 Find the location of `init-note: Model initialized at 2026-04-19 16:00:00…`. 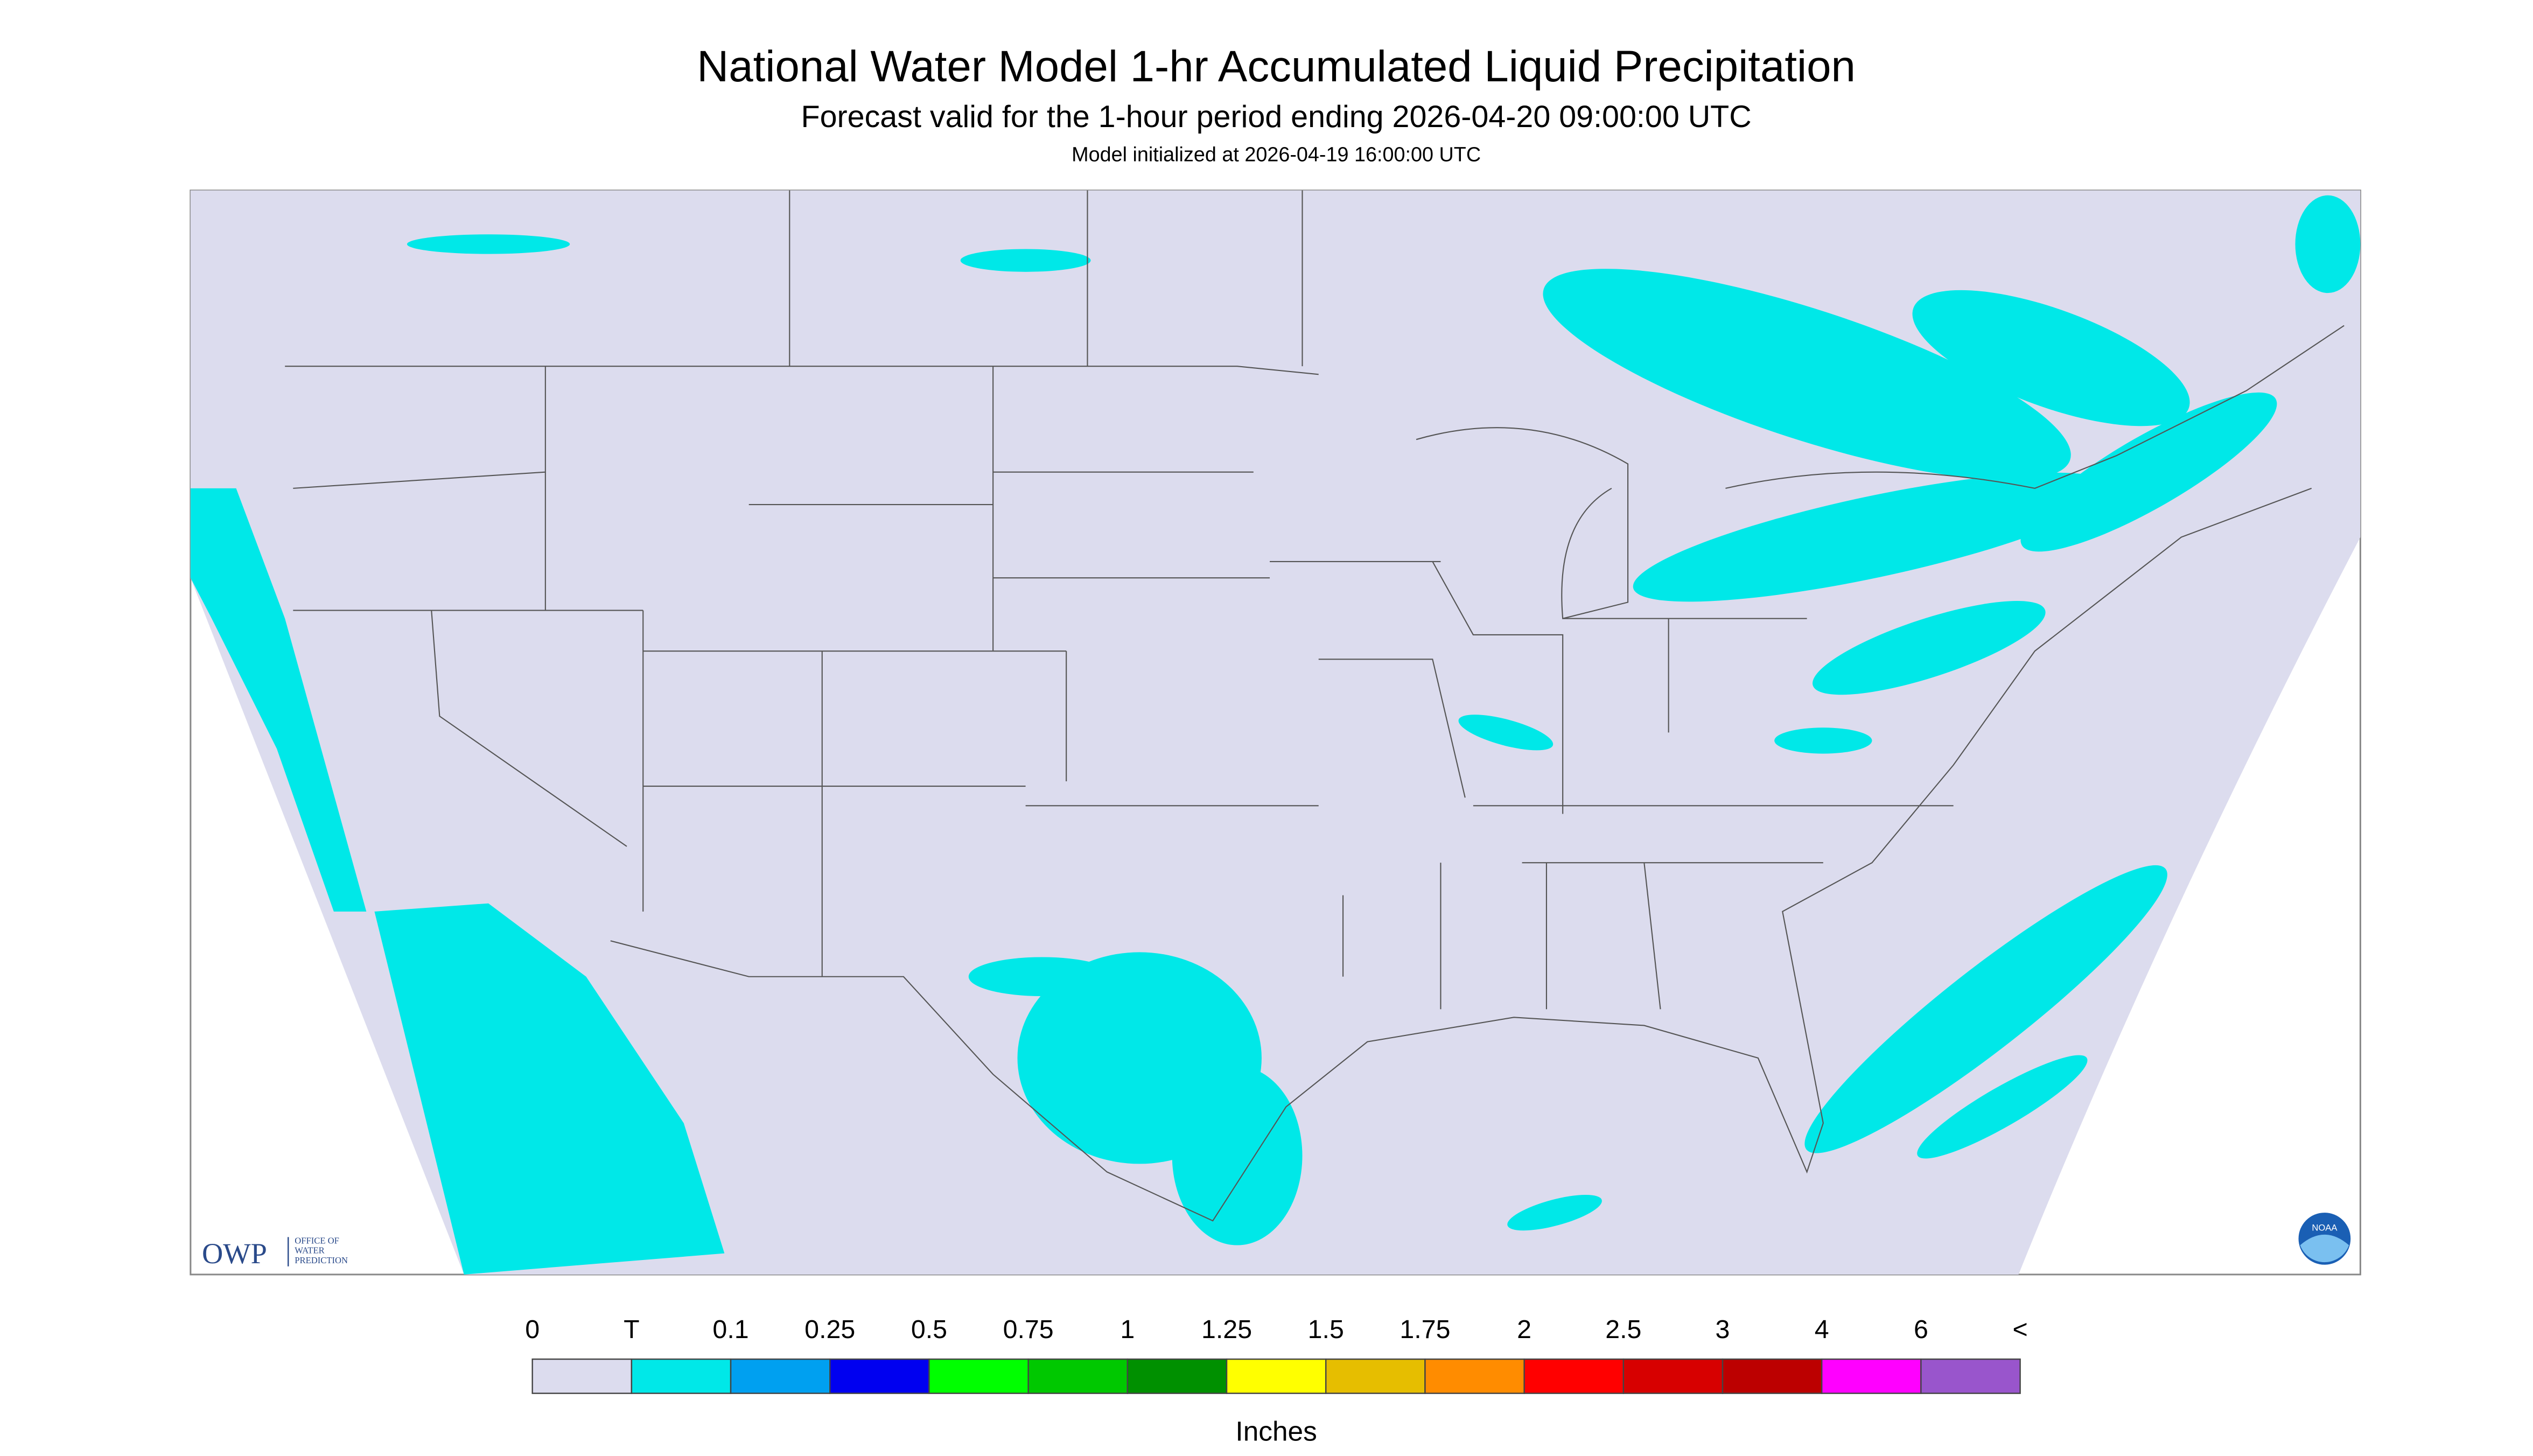

init-note: Model initialized at 2026-04-19 16:00:00… is located at coordinates (1276, 154).